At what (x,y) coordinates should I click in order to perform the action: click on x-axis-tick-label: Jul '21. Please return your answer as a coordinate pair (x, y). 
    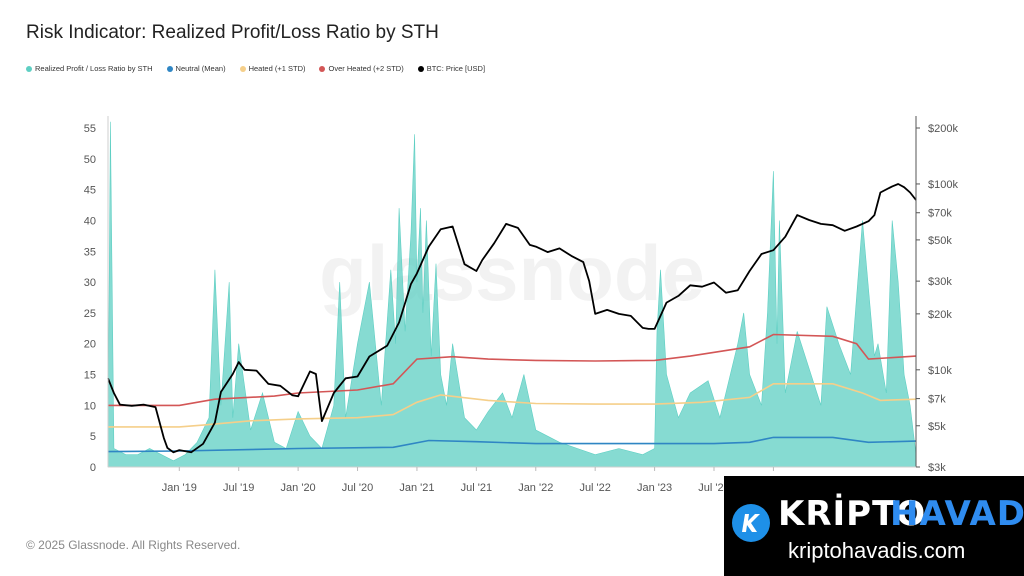
    Looking at the image, I should click on (476, 488).